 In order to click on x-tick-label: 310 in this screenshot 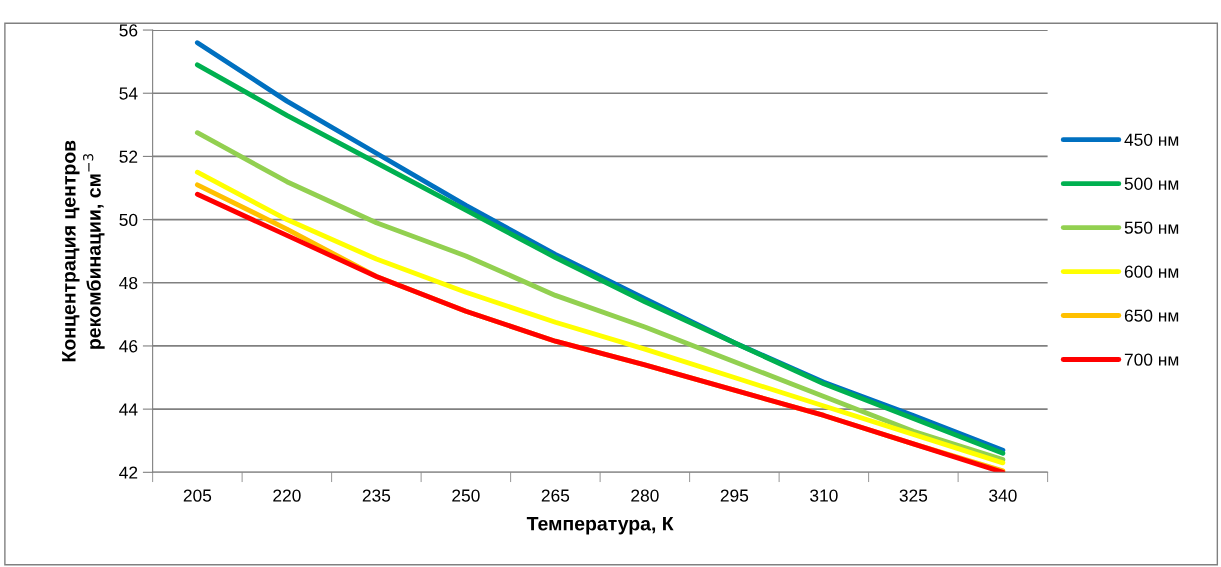, I will do `click(824, 495)`.